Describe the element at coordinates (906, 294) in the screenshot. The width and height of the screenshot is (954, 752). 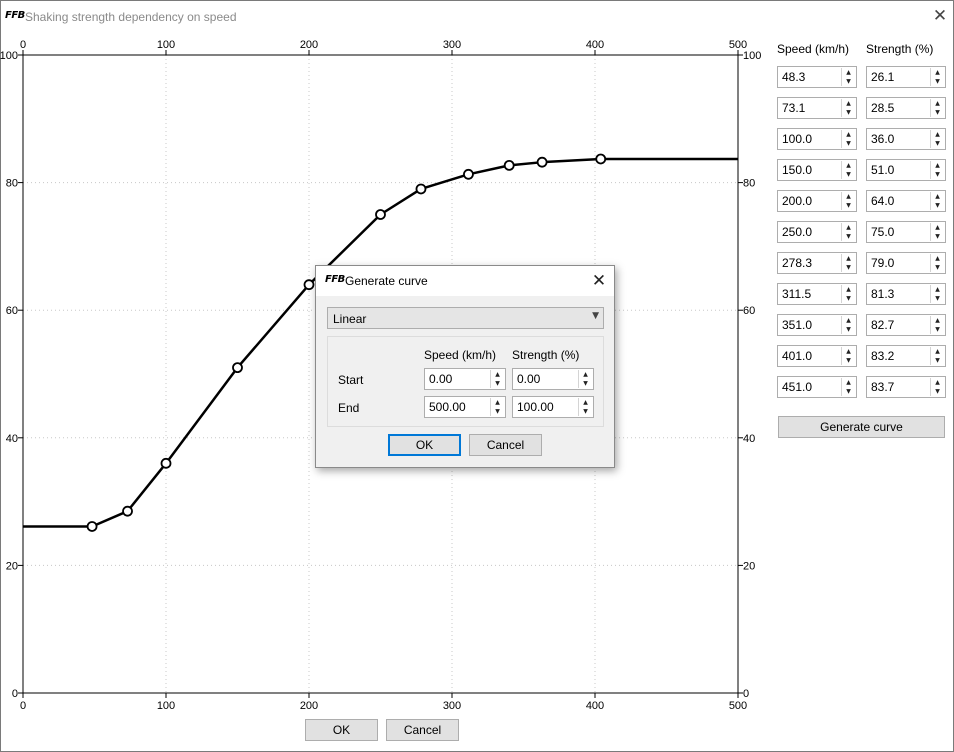
I see `strength-spinbox: 81.3 ▲ ▼` at that location.